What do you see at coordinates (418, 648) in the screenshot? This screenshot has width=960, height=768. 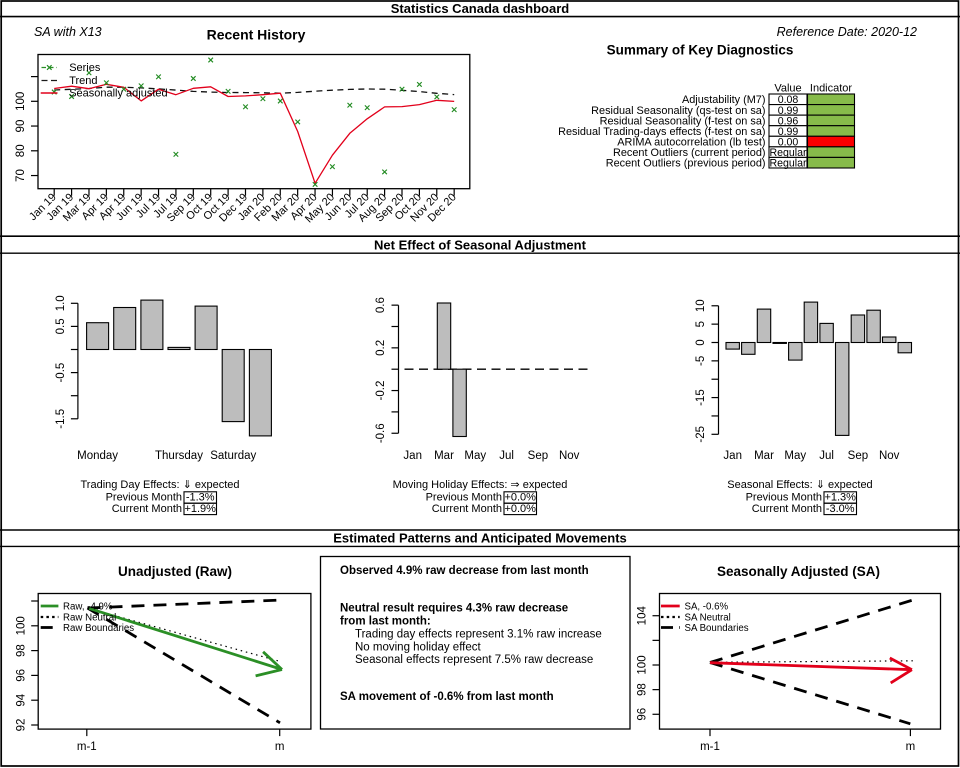 I see `svg-text: No moving holiday effect` at bounding box center [418, 648].